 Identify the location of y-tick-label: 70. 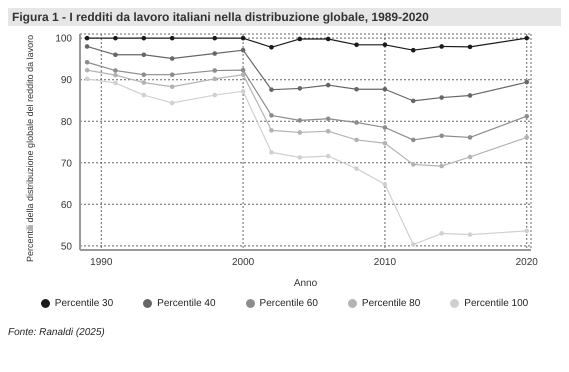
(66, 164).